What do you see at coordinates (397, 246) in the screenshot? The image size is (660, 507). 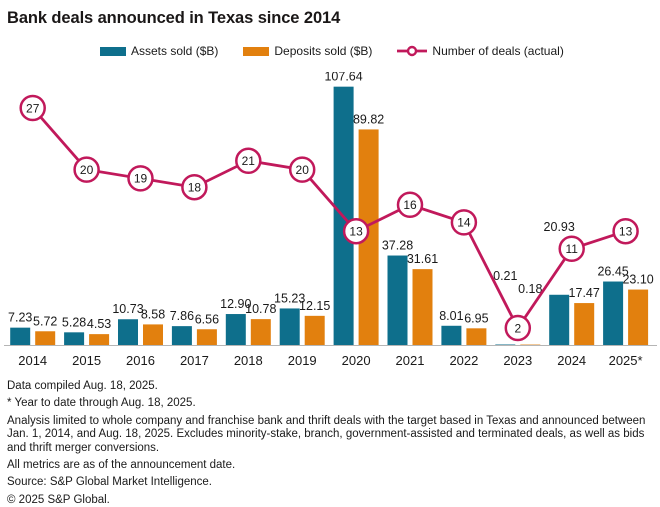 I see `assets-value-label: 37.28` at bounding box center [397, 246].